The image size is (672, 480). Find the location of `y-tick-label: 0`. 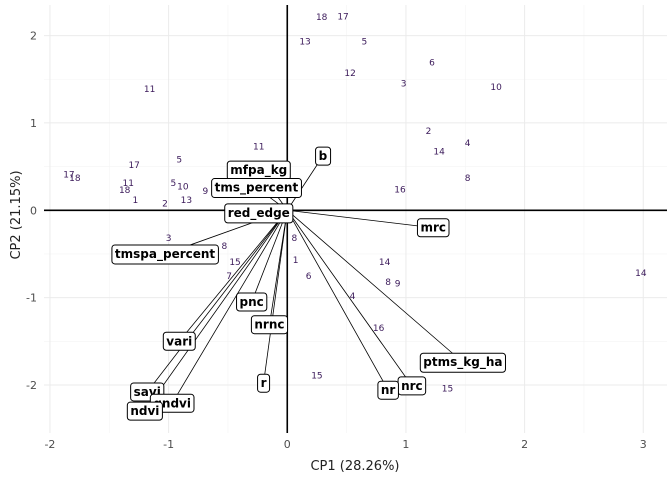

y-tick-label: 0 is located at coordinates (33, 210).